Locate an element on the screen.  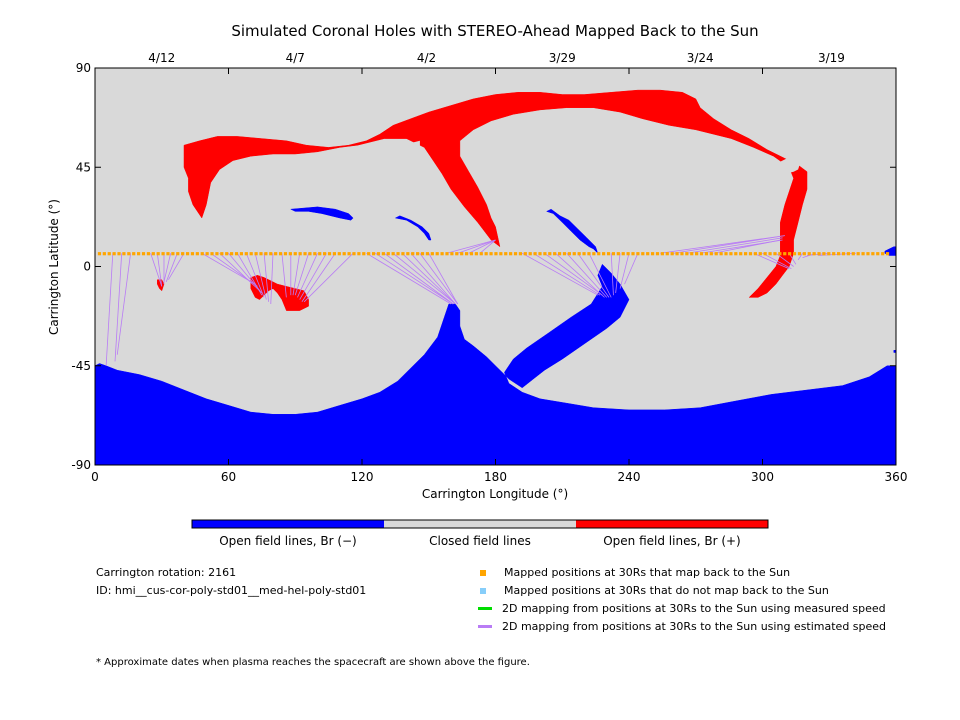
blue-square-icon is located at coordinates (483, 590).